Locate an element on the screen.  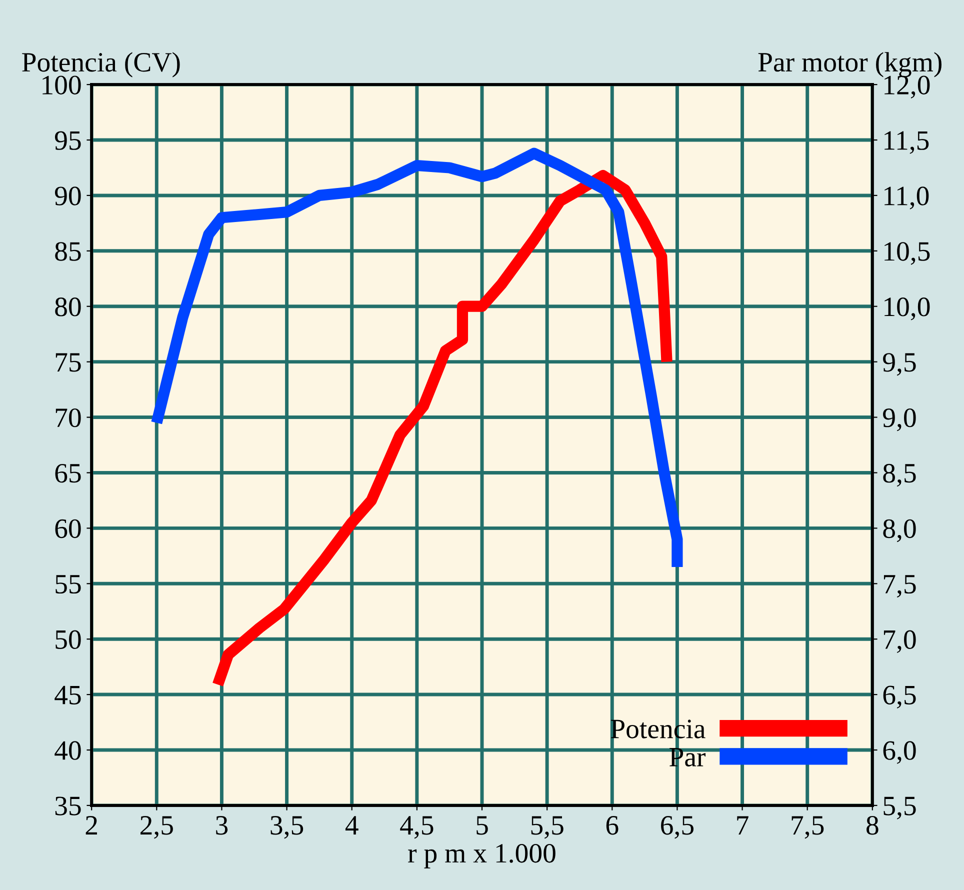
x-tick-label: 8 is located at coordinates (872, 825).